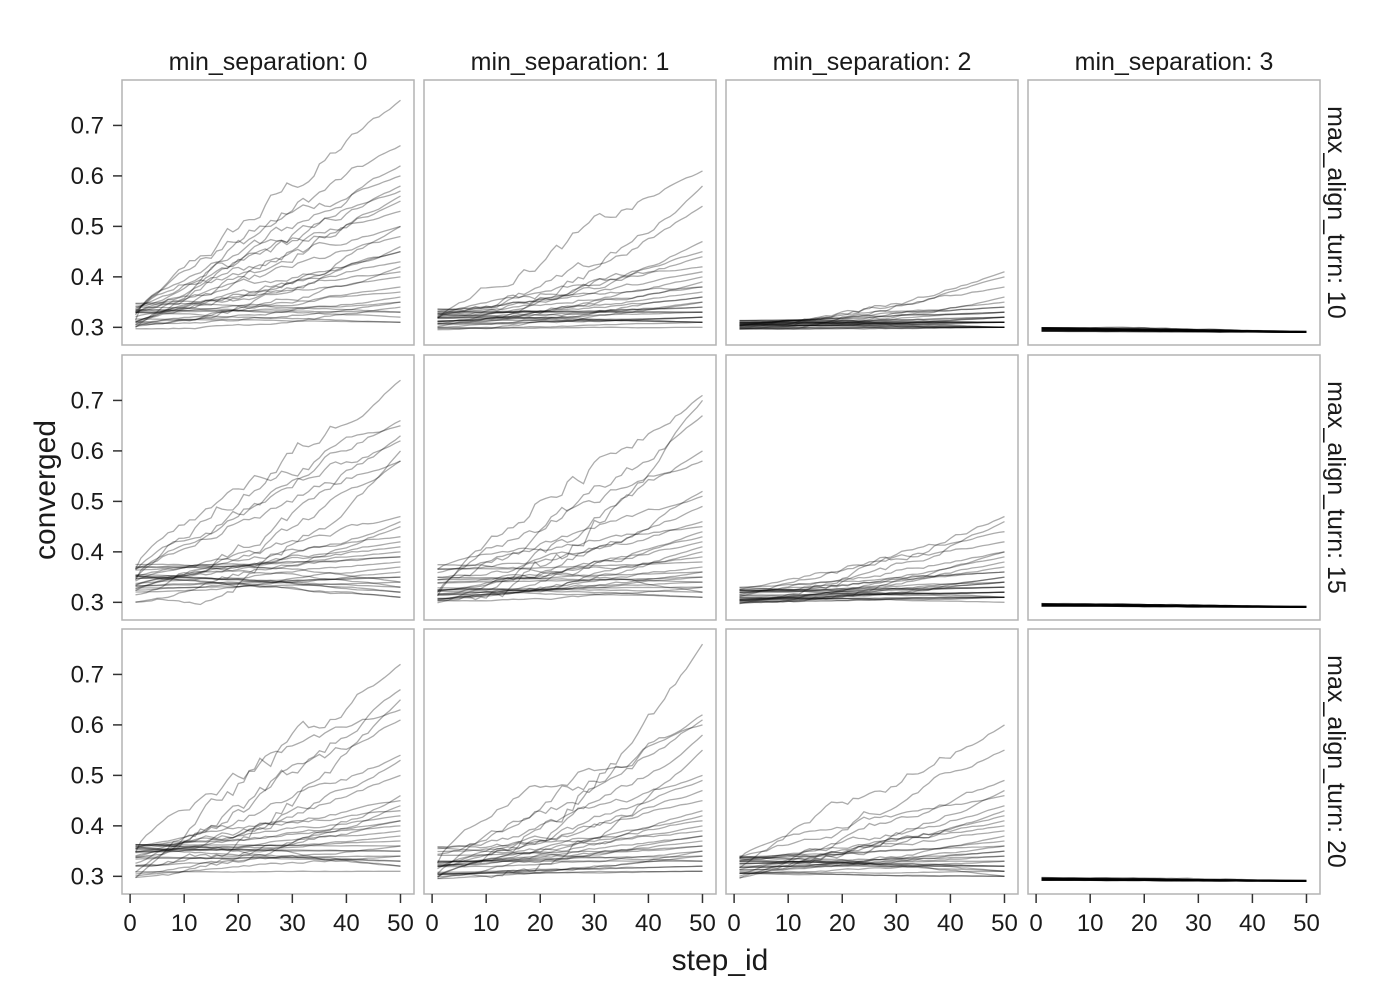 The image size is (1400, 1000). I want to click on y-tick-label: 0.4, so click(87, 826).